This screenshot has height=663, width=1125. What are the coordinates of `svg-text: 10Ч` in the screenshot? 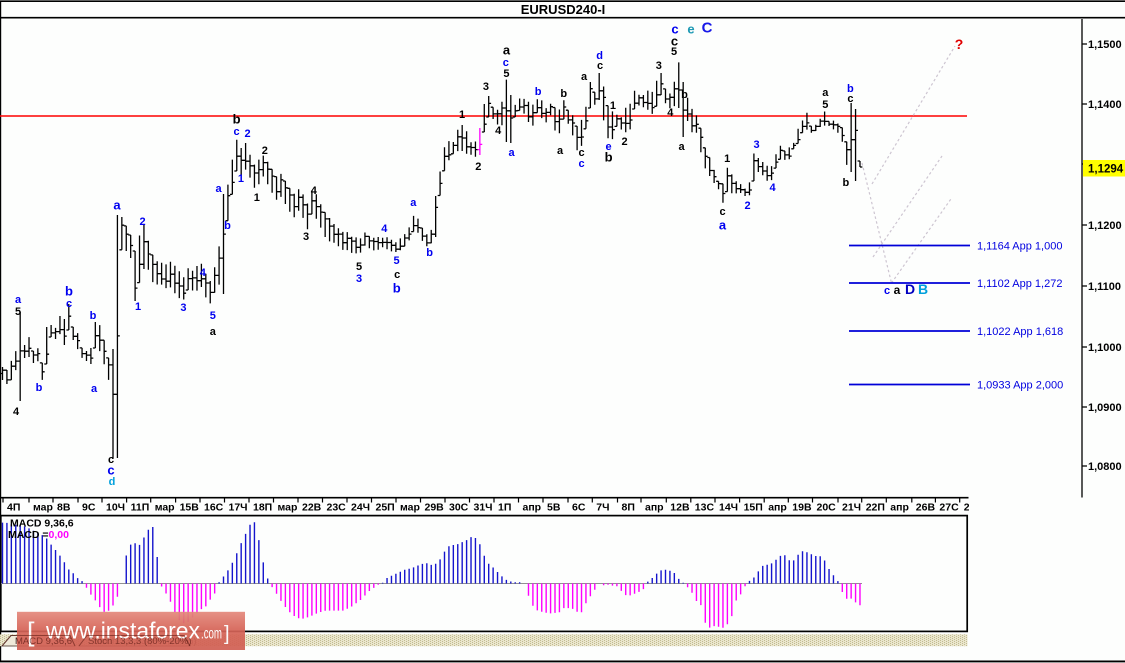 It's located at (115, 508).